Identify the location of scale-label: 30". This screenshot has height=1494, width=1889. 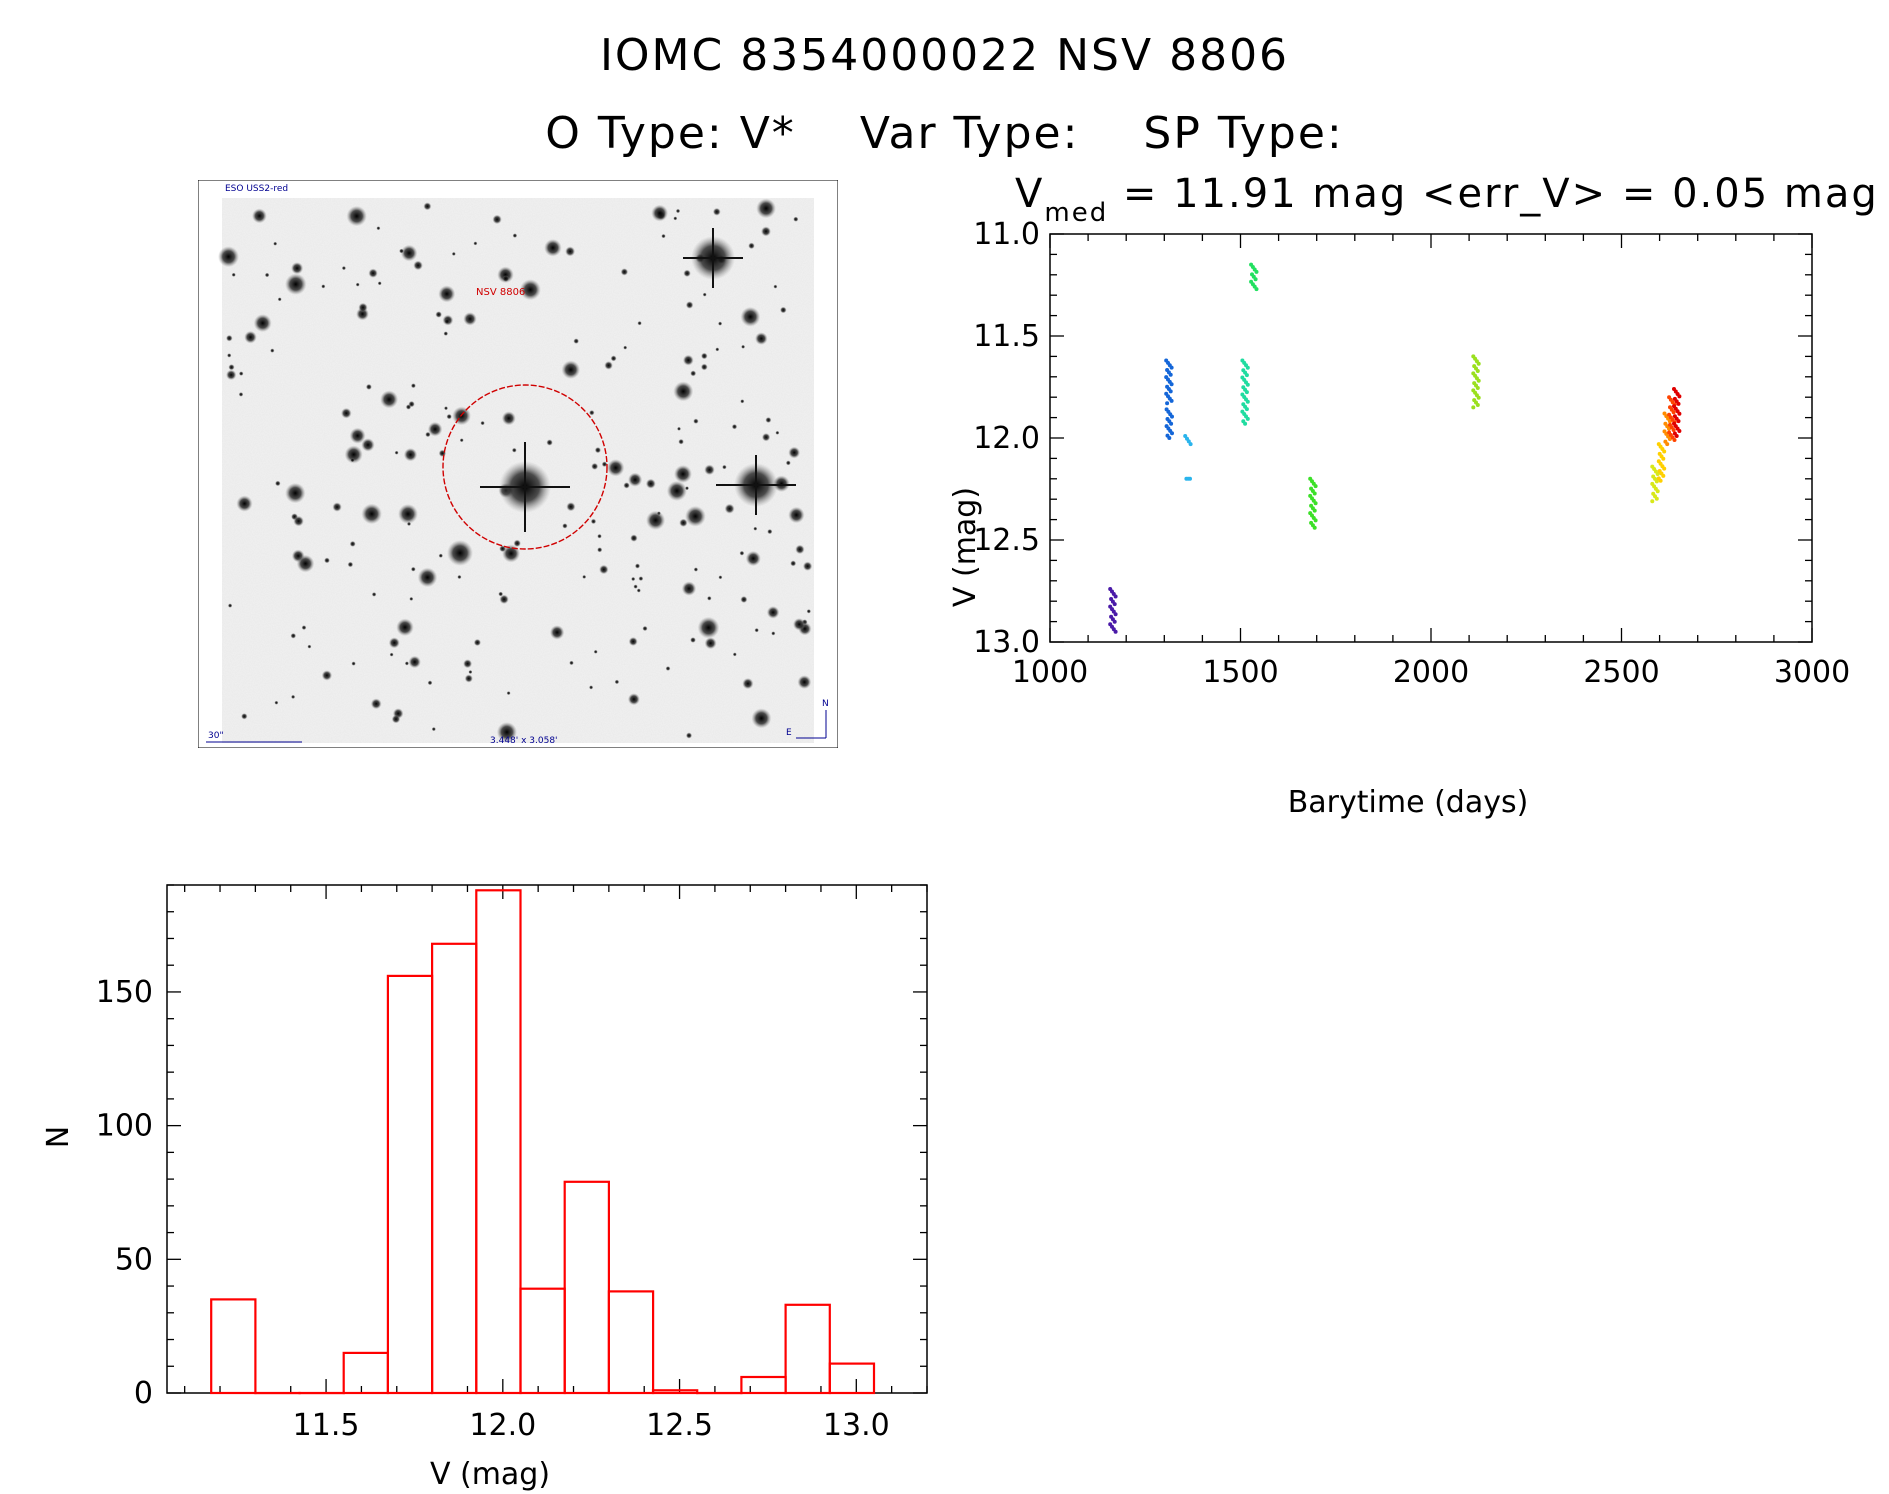
(216, 736).